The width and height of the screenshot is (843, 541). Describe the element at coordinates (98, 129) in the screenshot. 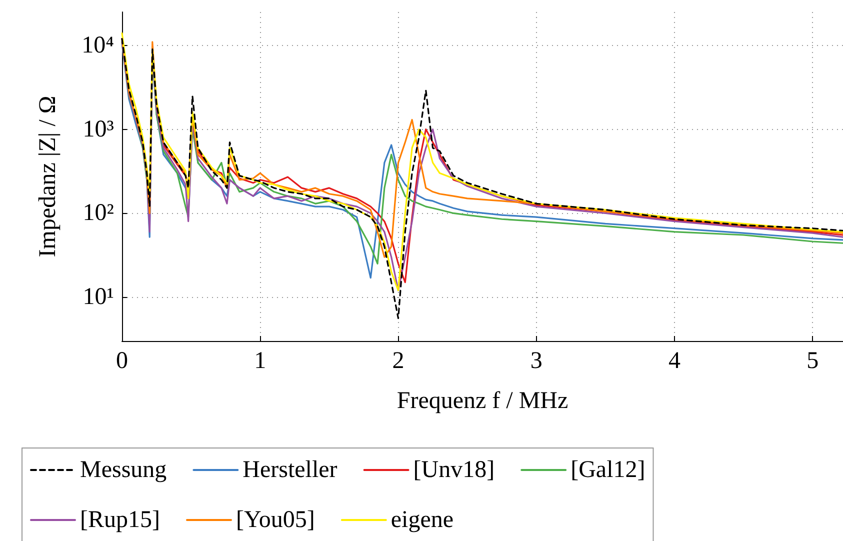

I see `y-tick-label: 10³` at that location.